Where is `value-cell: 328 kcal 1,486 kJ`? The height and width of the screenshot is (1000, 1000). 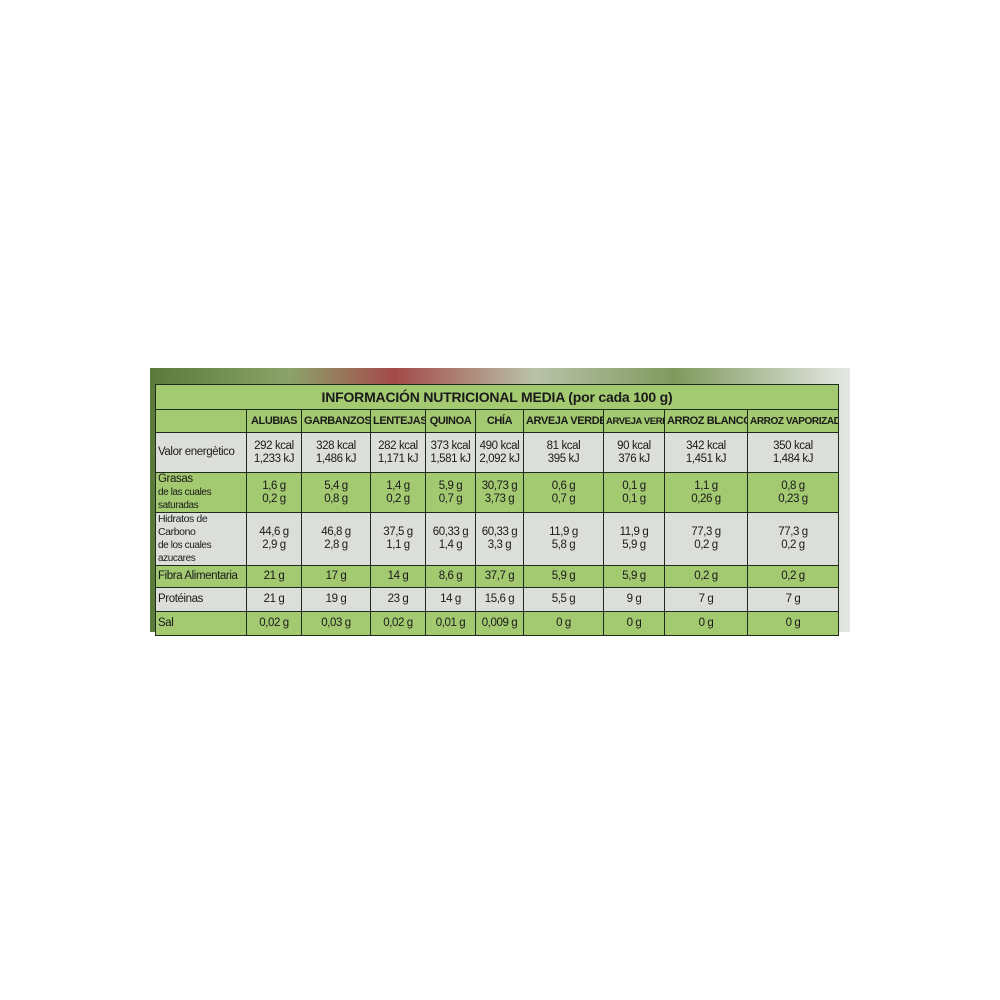 value-cell: 328 kcal 1,486 kJ is located at coordinates (336, 452).